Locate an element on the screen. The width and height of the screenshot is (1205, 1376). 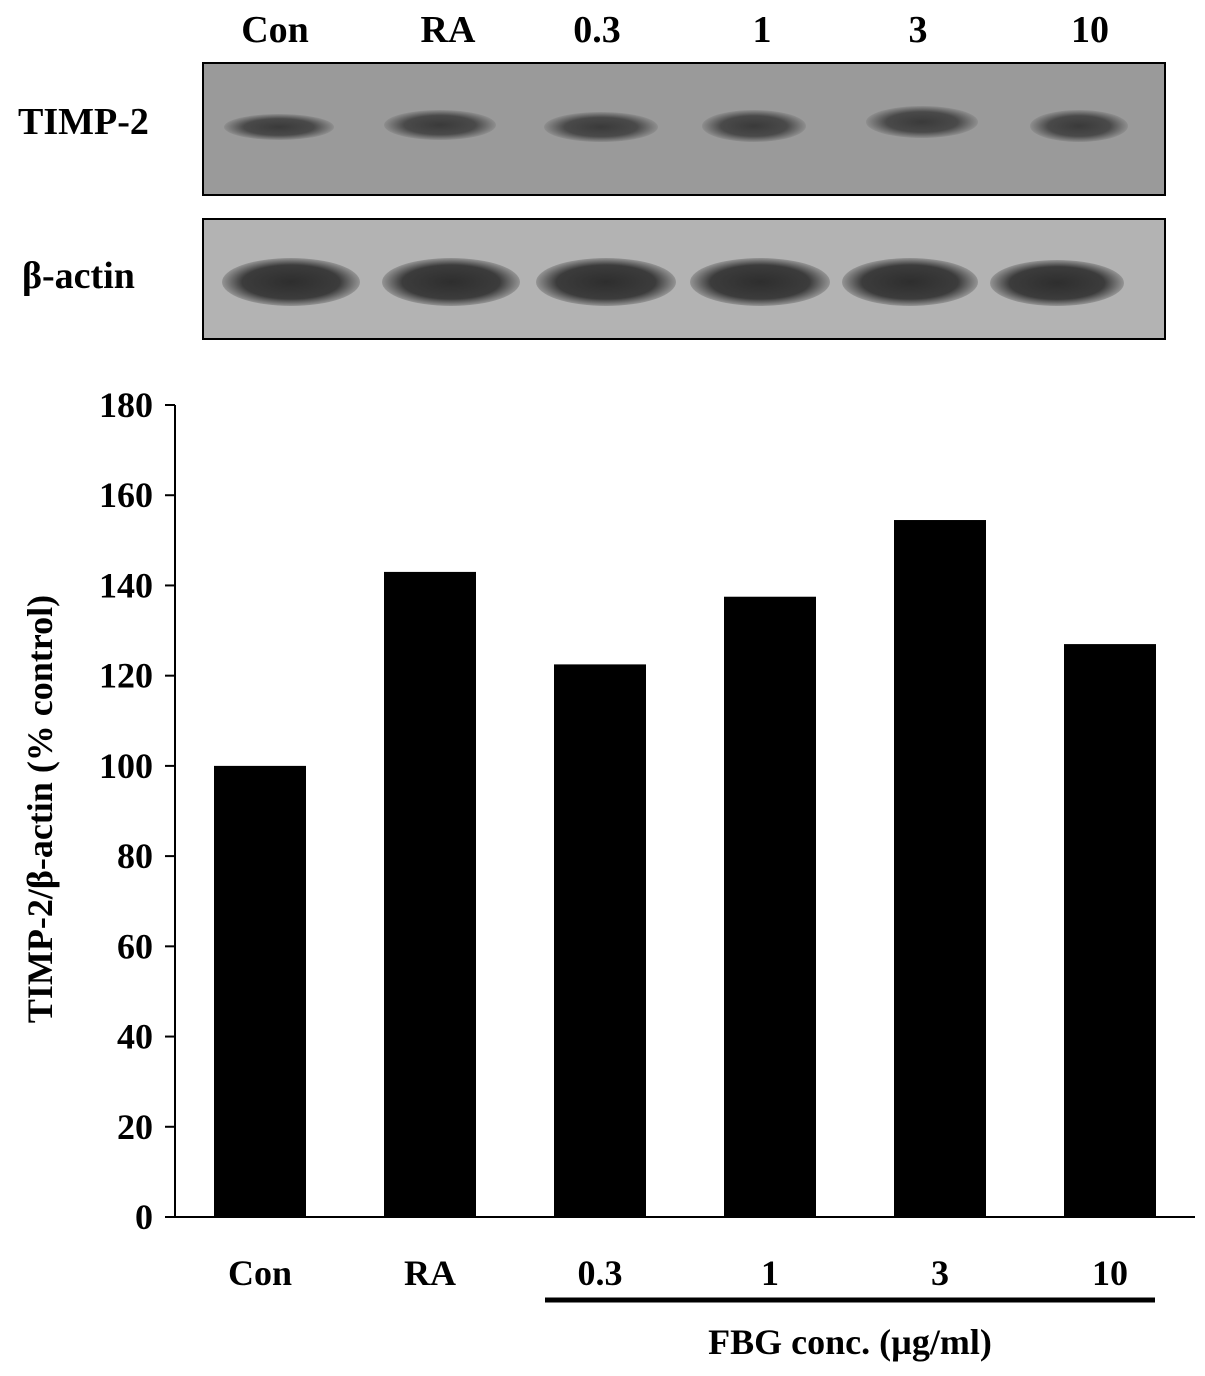
y-tick-label: 0 is located at coordinates (144, 1217).